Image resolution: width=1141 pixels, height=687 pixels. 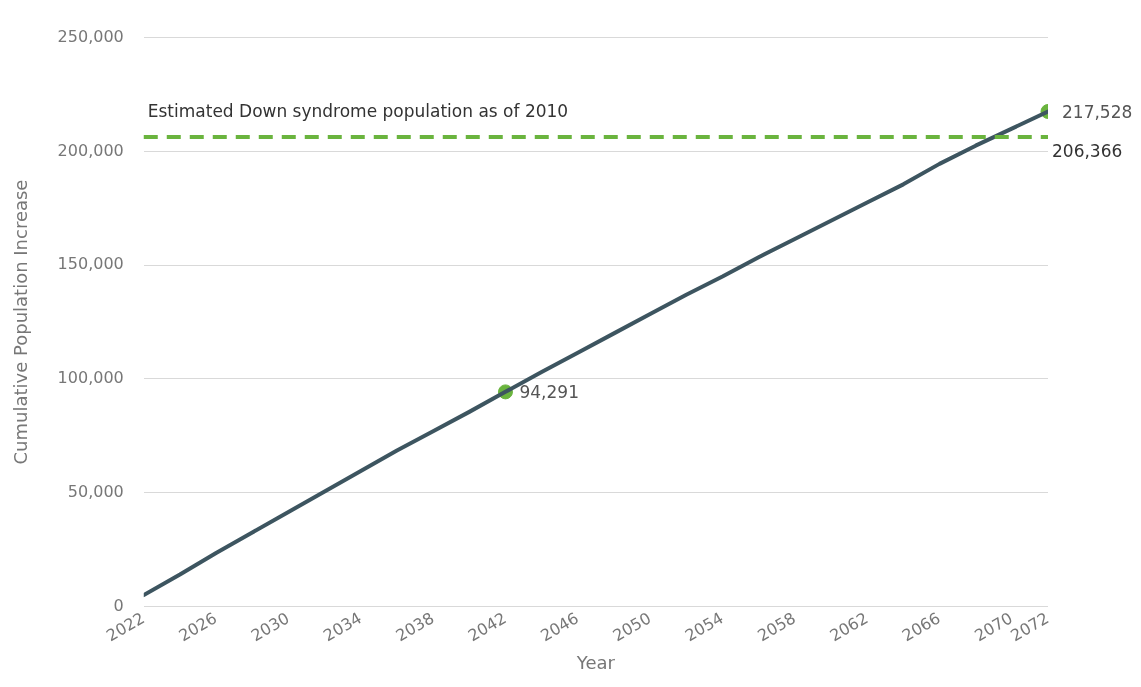 What do you see at coordinates (90, 264) in the screenshot?
I see `y-tick-label: 150,000` at bounding box center [90, 264].